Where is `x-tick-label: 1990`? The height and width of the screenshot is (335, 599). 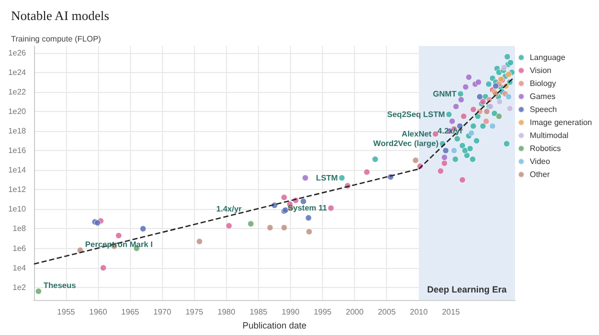
x-tick-label: 1990 is located at coordinates (291, 312).